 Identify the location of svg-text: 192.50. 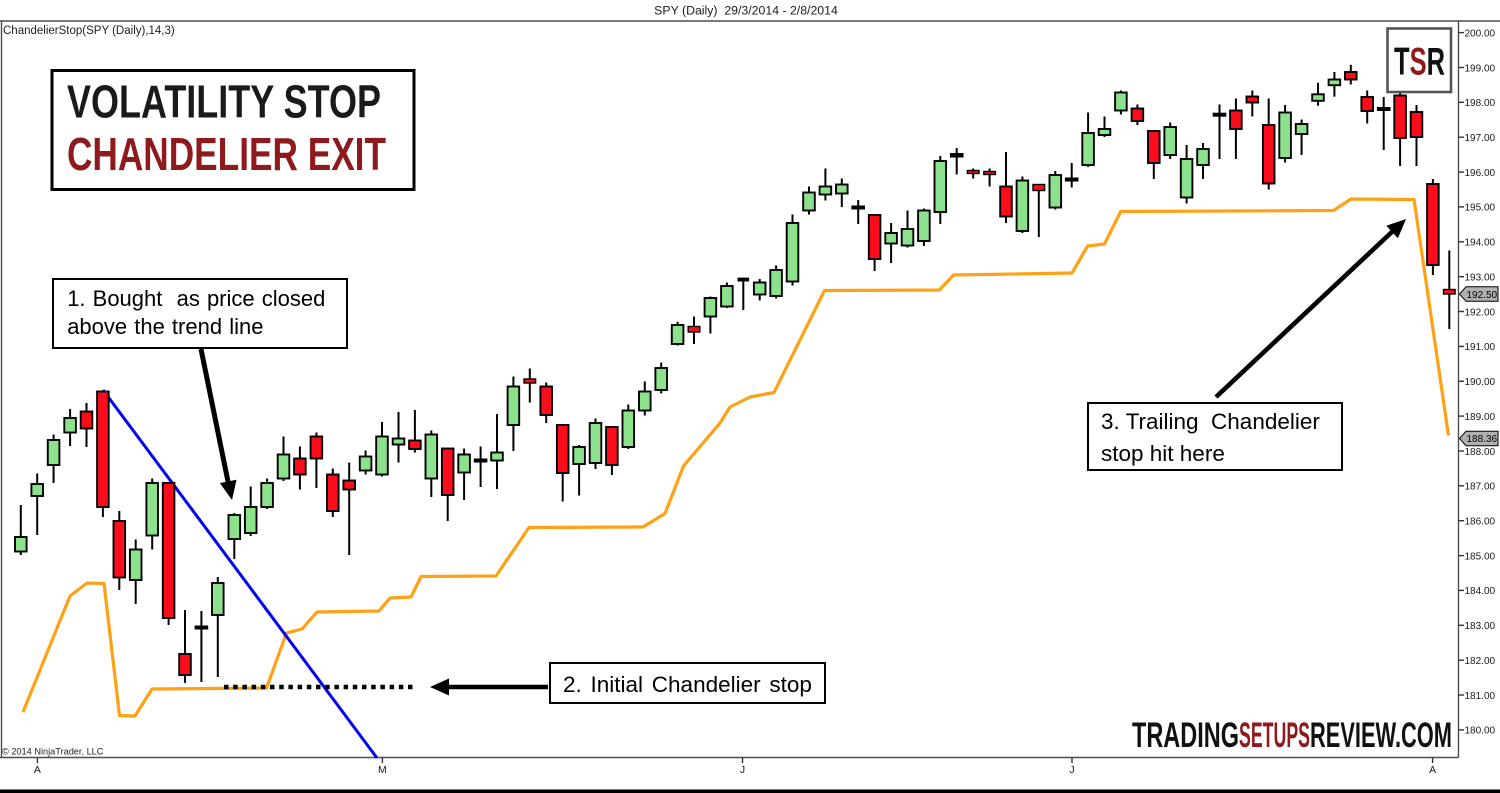
(1482, 295).